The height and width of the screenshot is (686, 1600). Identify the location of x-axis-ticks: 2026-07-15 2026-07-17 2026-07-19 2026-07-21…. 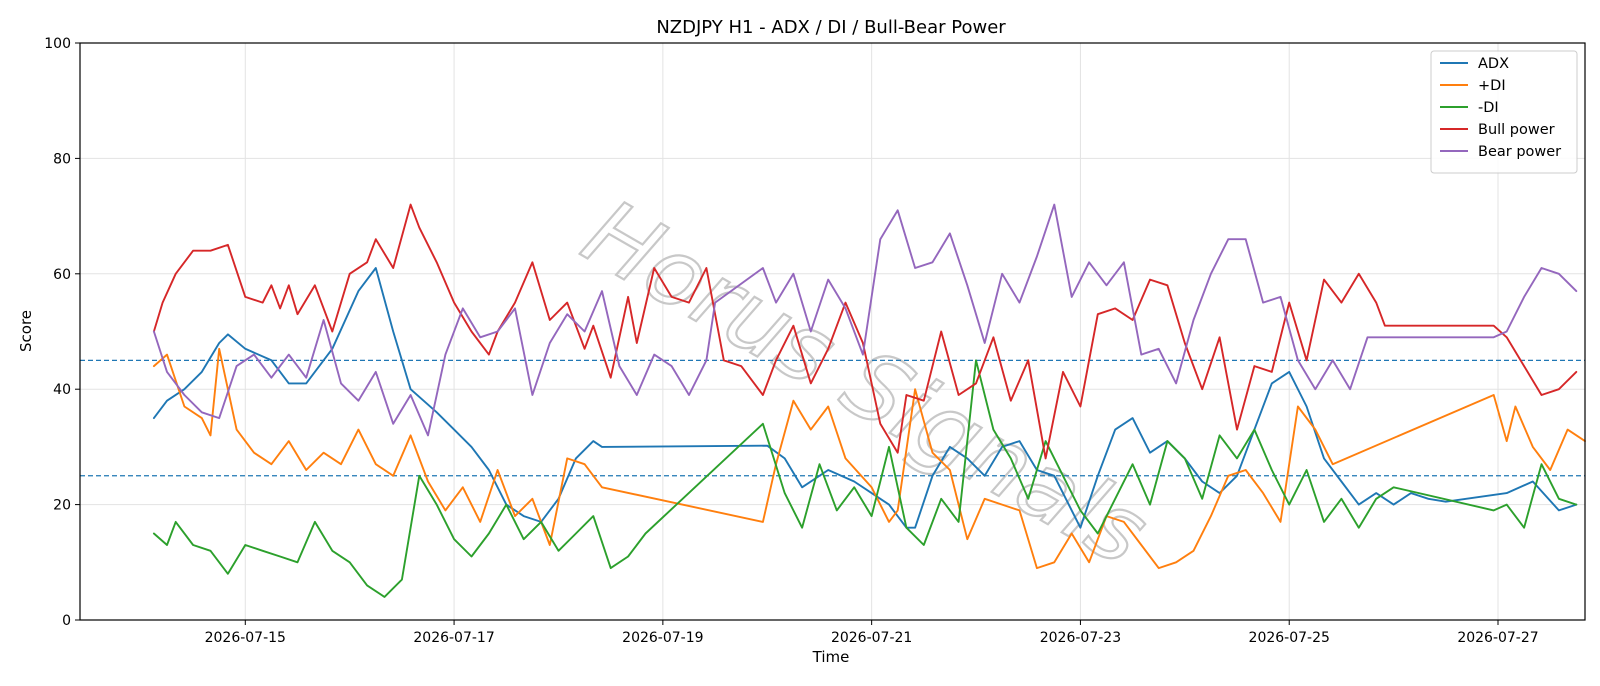
(872, 633).